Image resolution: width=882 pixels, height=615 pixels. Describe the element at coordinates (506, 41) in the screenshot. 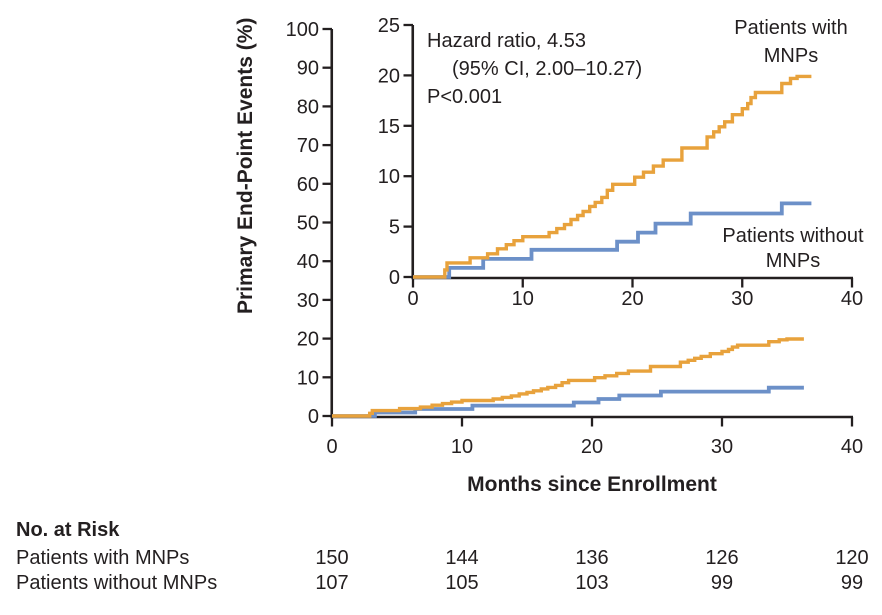

I see `hazard-ratio-text: Hazard ratio, 4.53` at that location.